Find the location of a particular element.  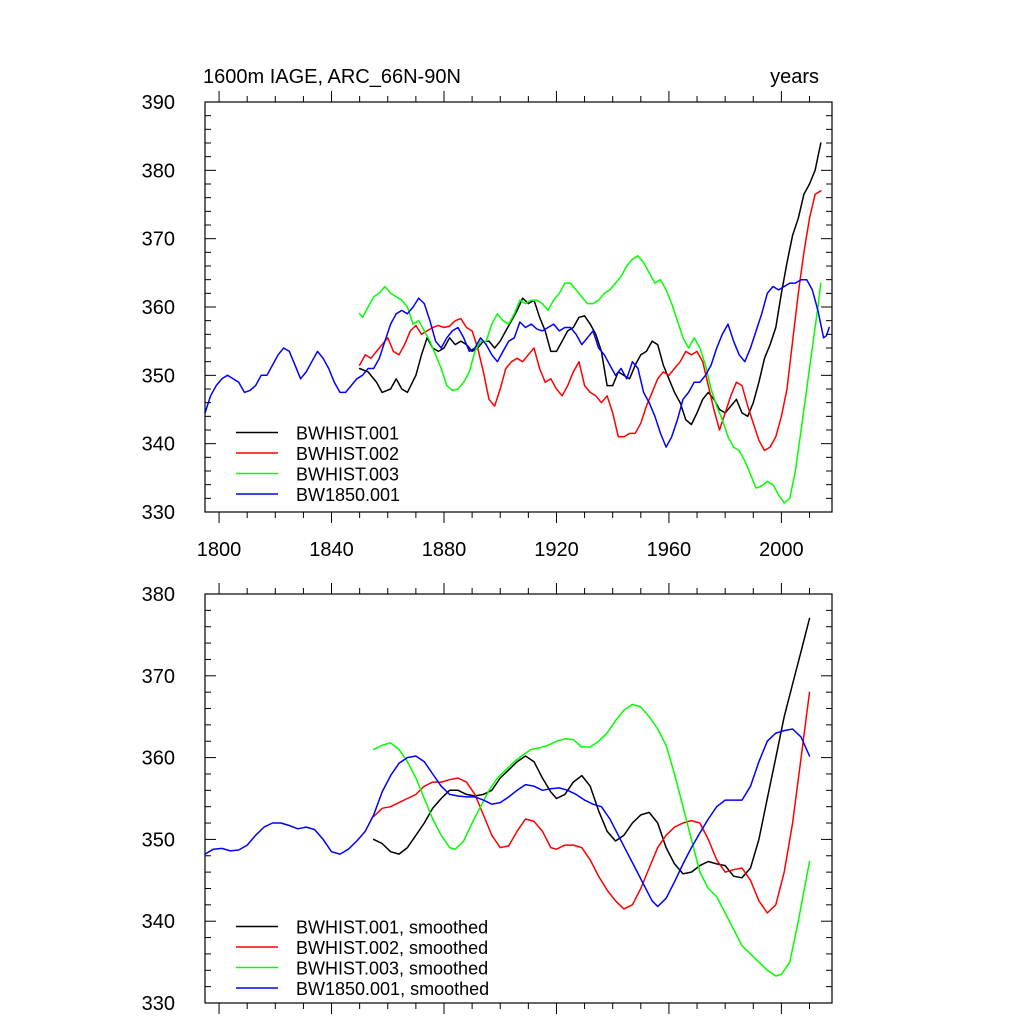

top-x-tick-label: 2000 is located at coordinates (781, 550).